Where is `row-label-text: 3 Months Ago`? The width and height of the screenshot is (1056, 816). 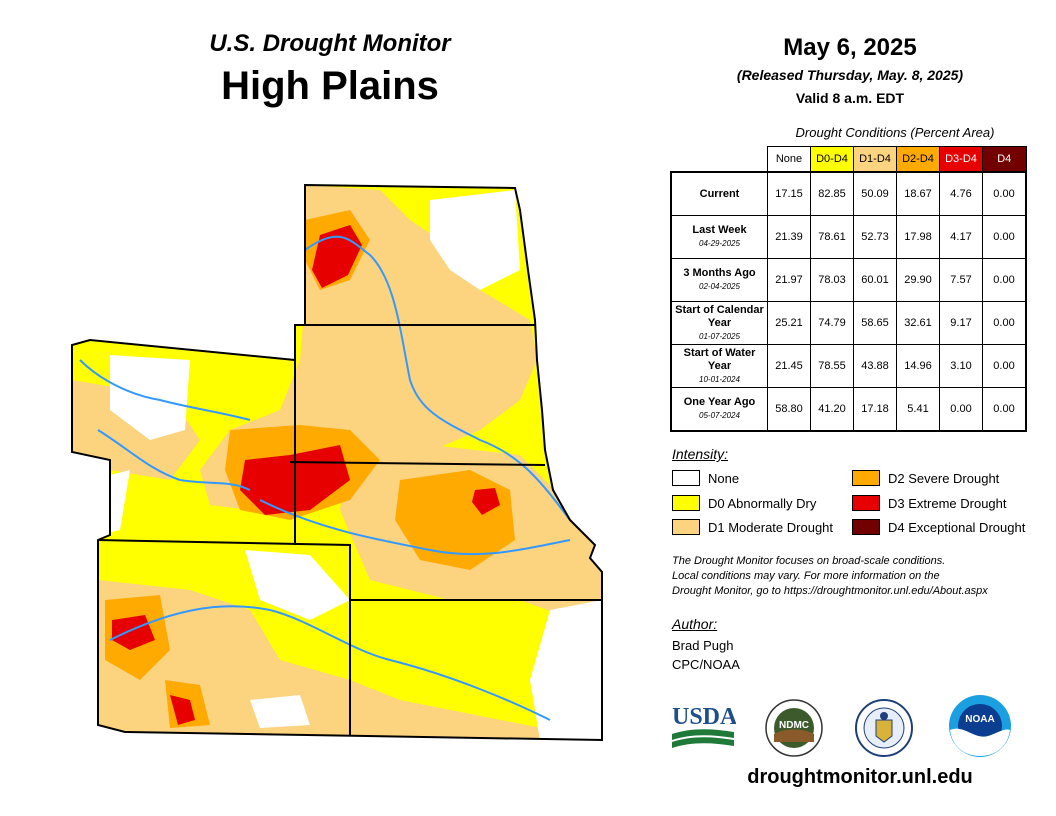 row-label-text: 3 Months Ago is located at coordinates (719, 273).